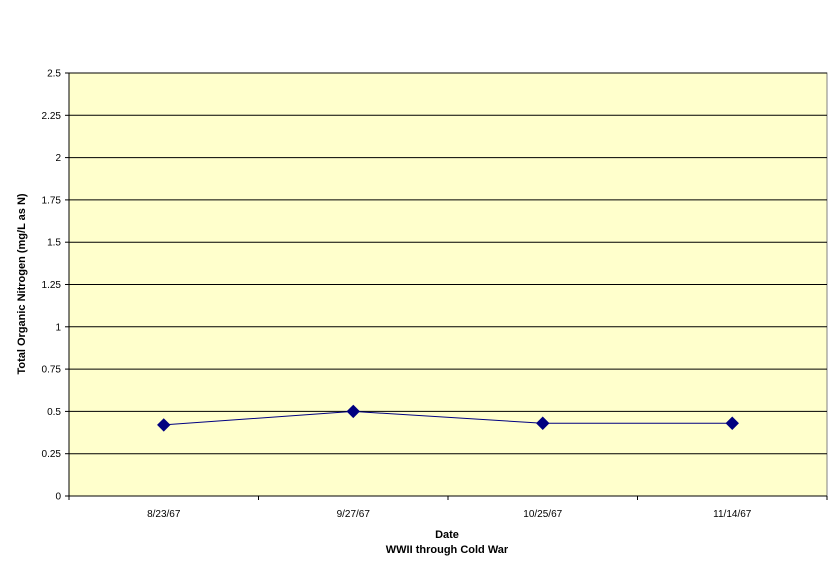 The image size is (840, 574). I want to click on x-axis-subtitle: WWII through Cold War, so click(447, 550).